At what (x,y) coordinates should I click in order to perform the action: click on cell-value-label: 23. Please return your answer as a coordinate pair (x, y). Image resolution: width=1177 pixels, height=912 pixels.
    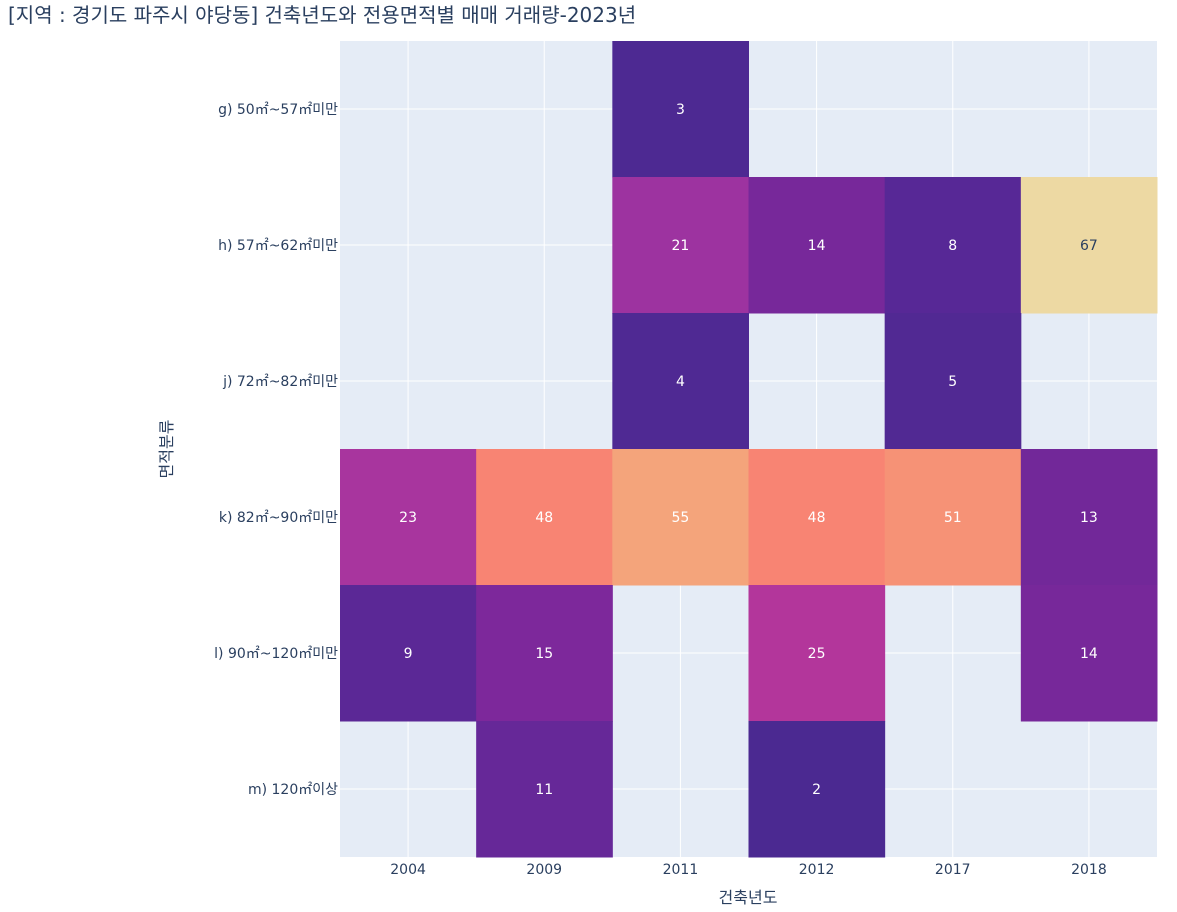
    Looking at the image, I should click on (408, 518).